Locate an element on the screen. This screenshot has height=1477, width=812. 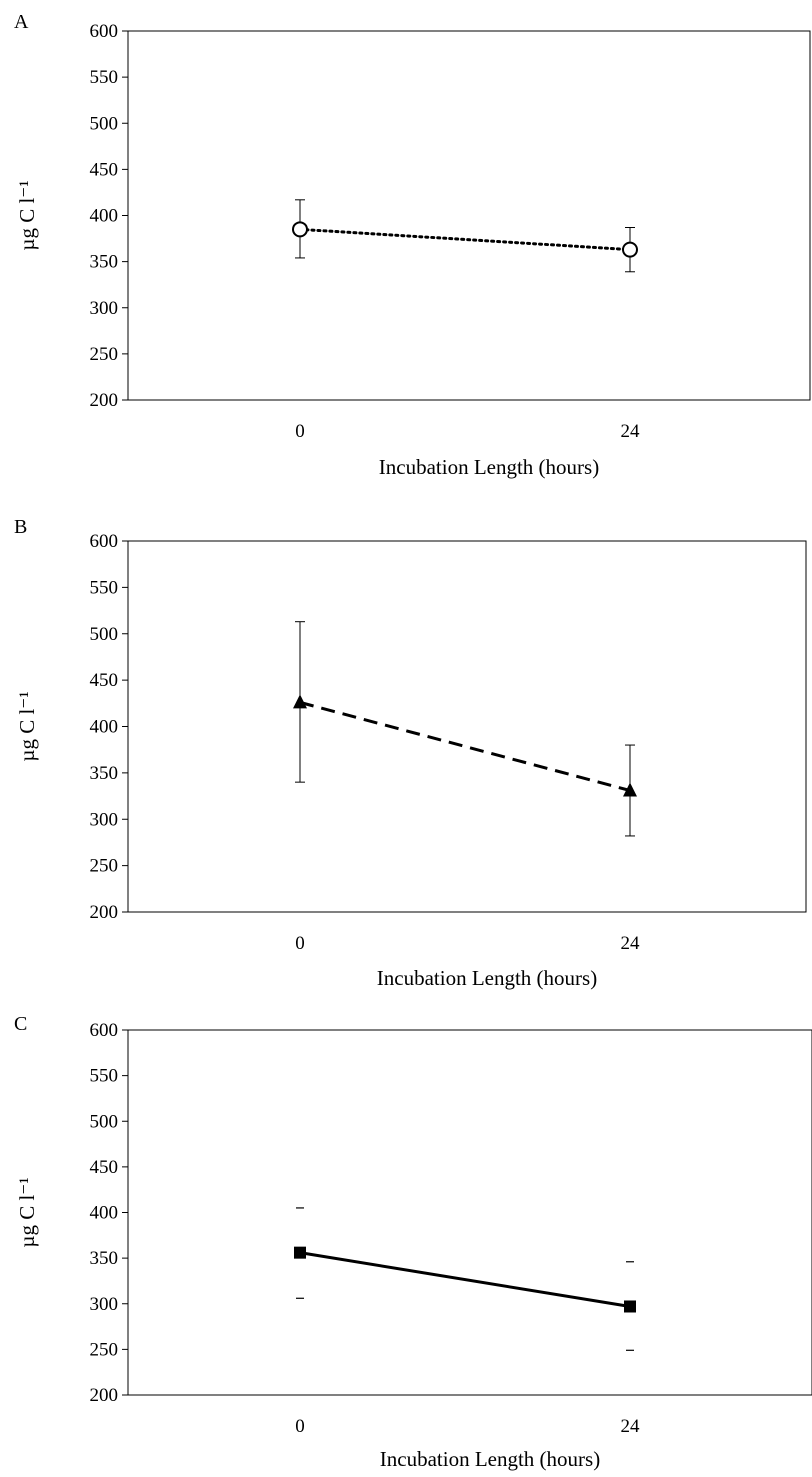
panel-label: B is located at coordinates (20, 527).